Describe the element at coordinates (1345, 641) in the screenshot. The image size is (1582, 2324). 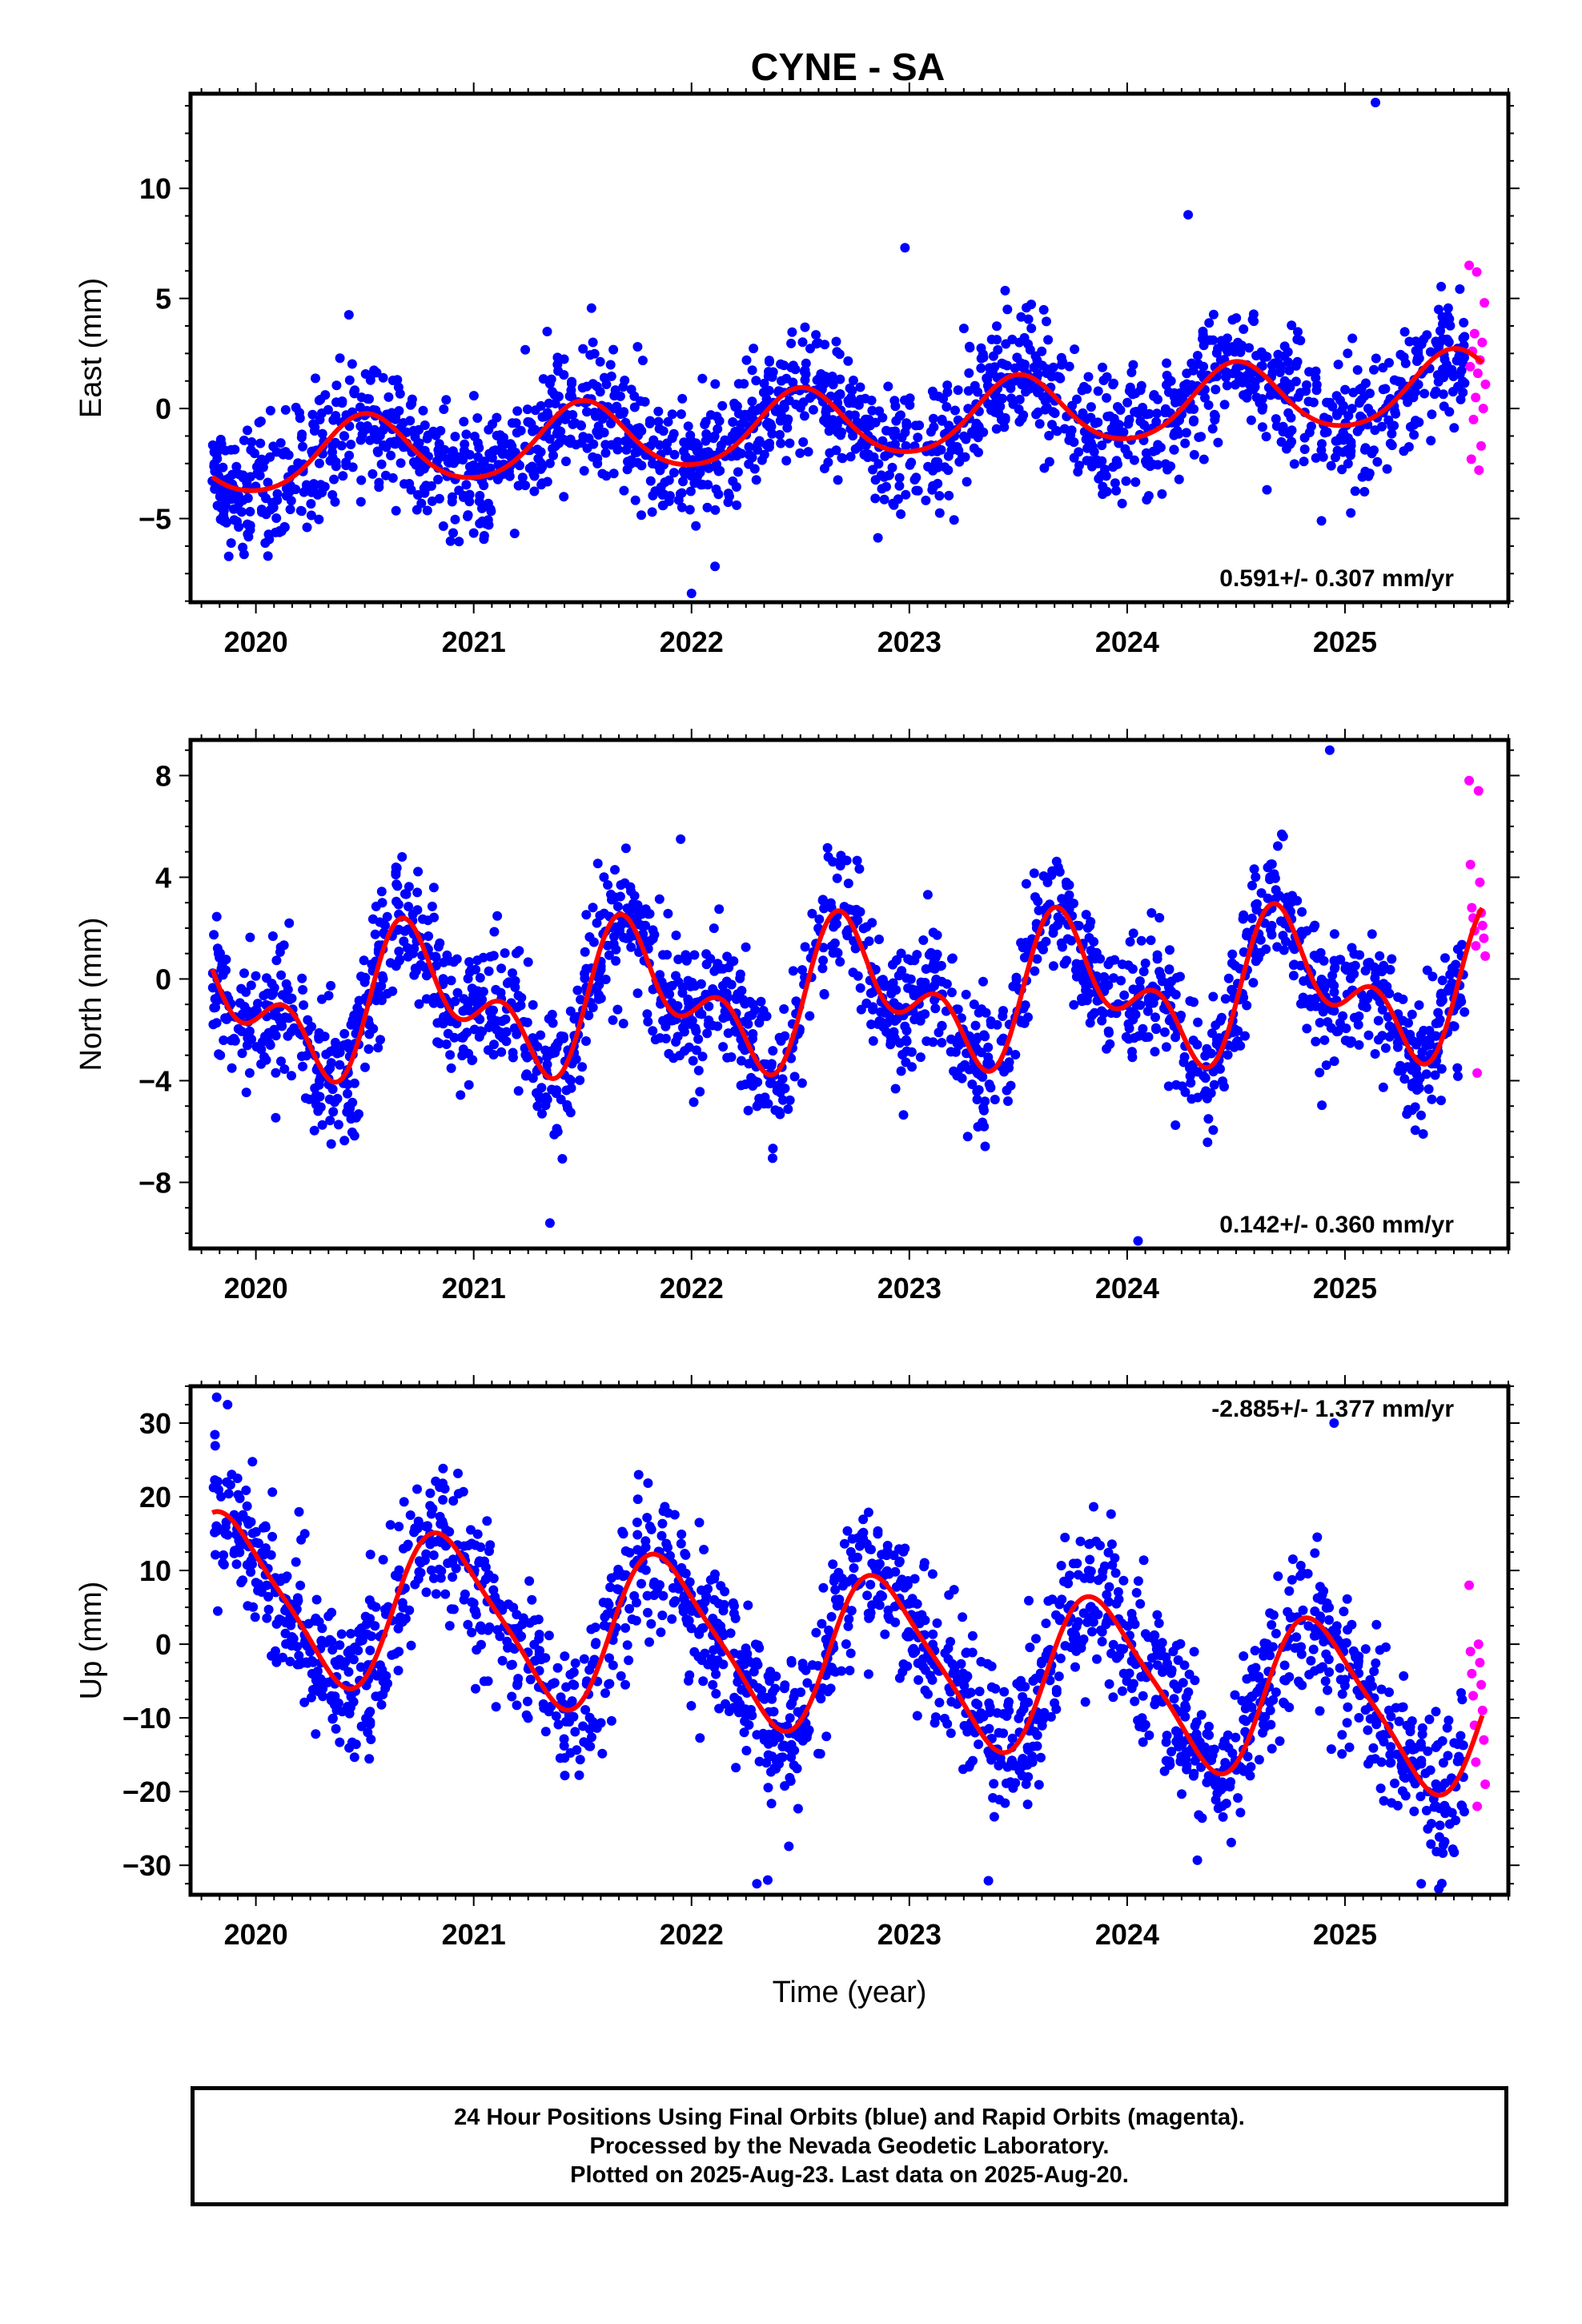
I see `x-tick-label: 2025` at that location.